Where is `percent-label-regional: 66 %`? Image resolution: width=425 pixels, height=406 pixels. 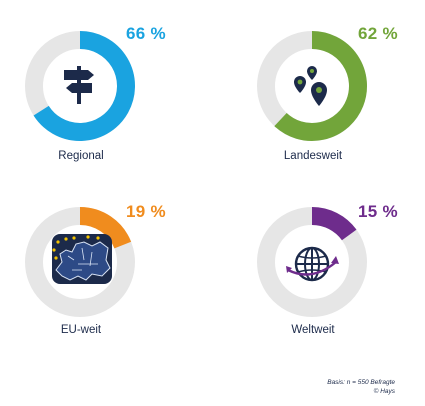 percent-label-regional: 66 % is located at coordinates (146, 33).